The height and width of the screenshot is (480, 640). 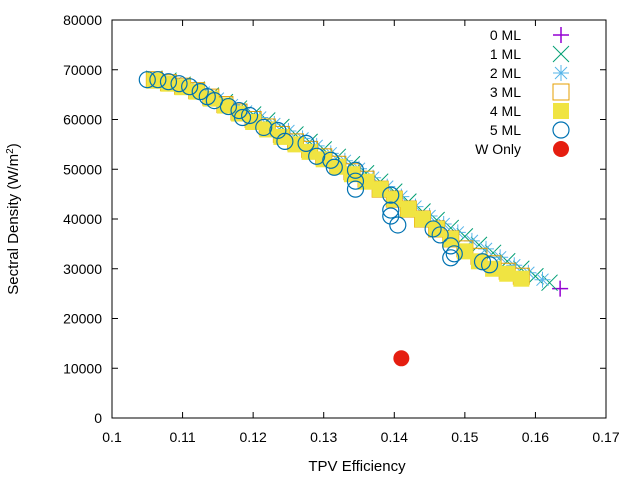 What do you see at coordinates (10, 151) in the screenshot?
I see `y-axis-label-superscript: 2` at bounding box center [10, 151].